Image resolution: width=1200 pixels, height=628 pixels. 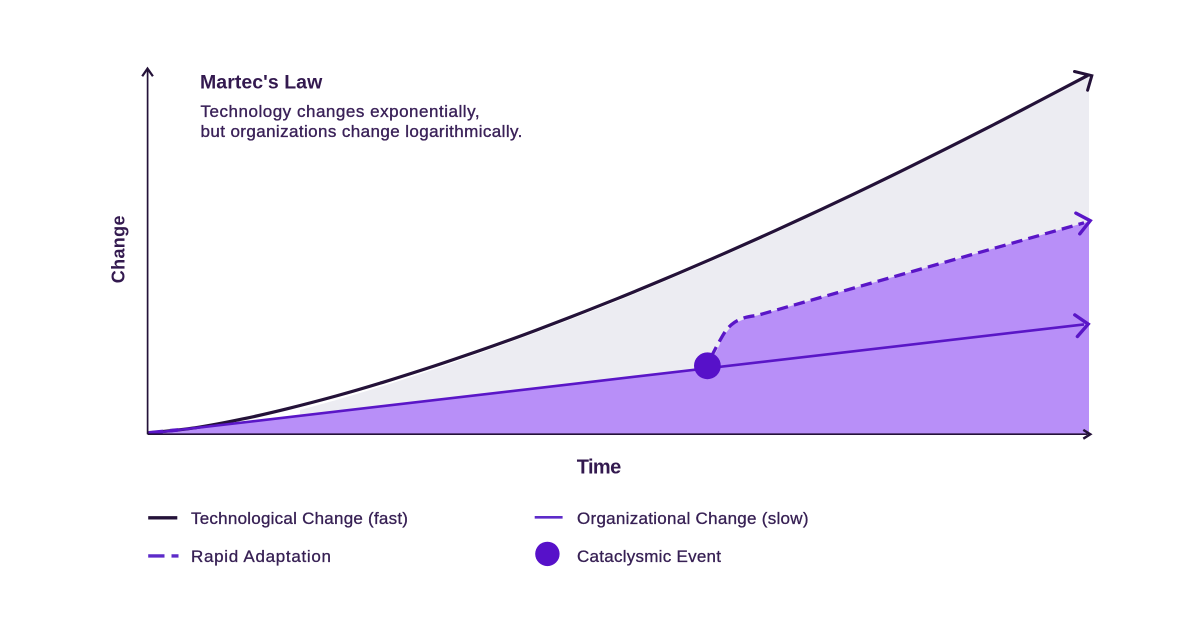 What do you see at coordinates (341, 111) in the screenshot?
I see `svg-text:Technology changes exponential: Technology changes exponentially,` at bounding box center [341, 111].